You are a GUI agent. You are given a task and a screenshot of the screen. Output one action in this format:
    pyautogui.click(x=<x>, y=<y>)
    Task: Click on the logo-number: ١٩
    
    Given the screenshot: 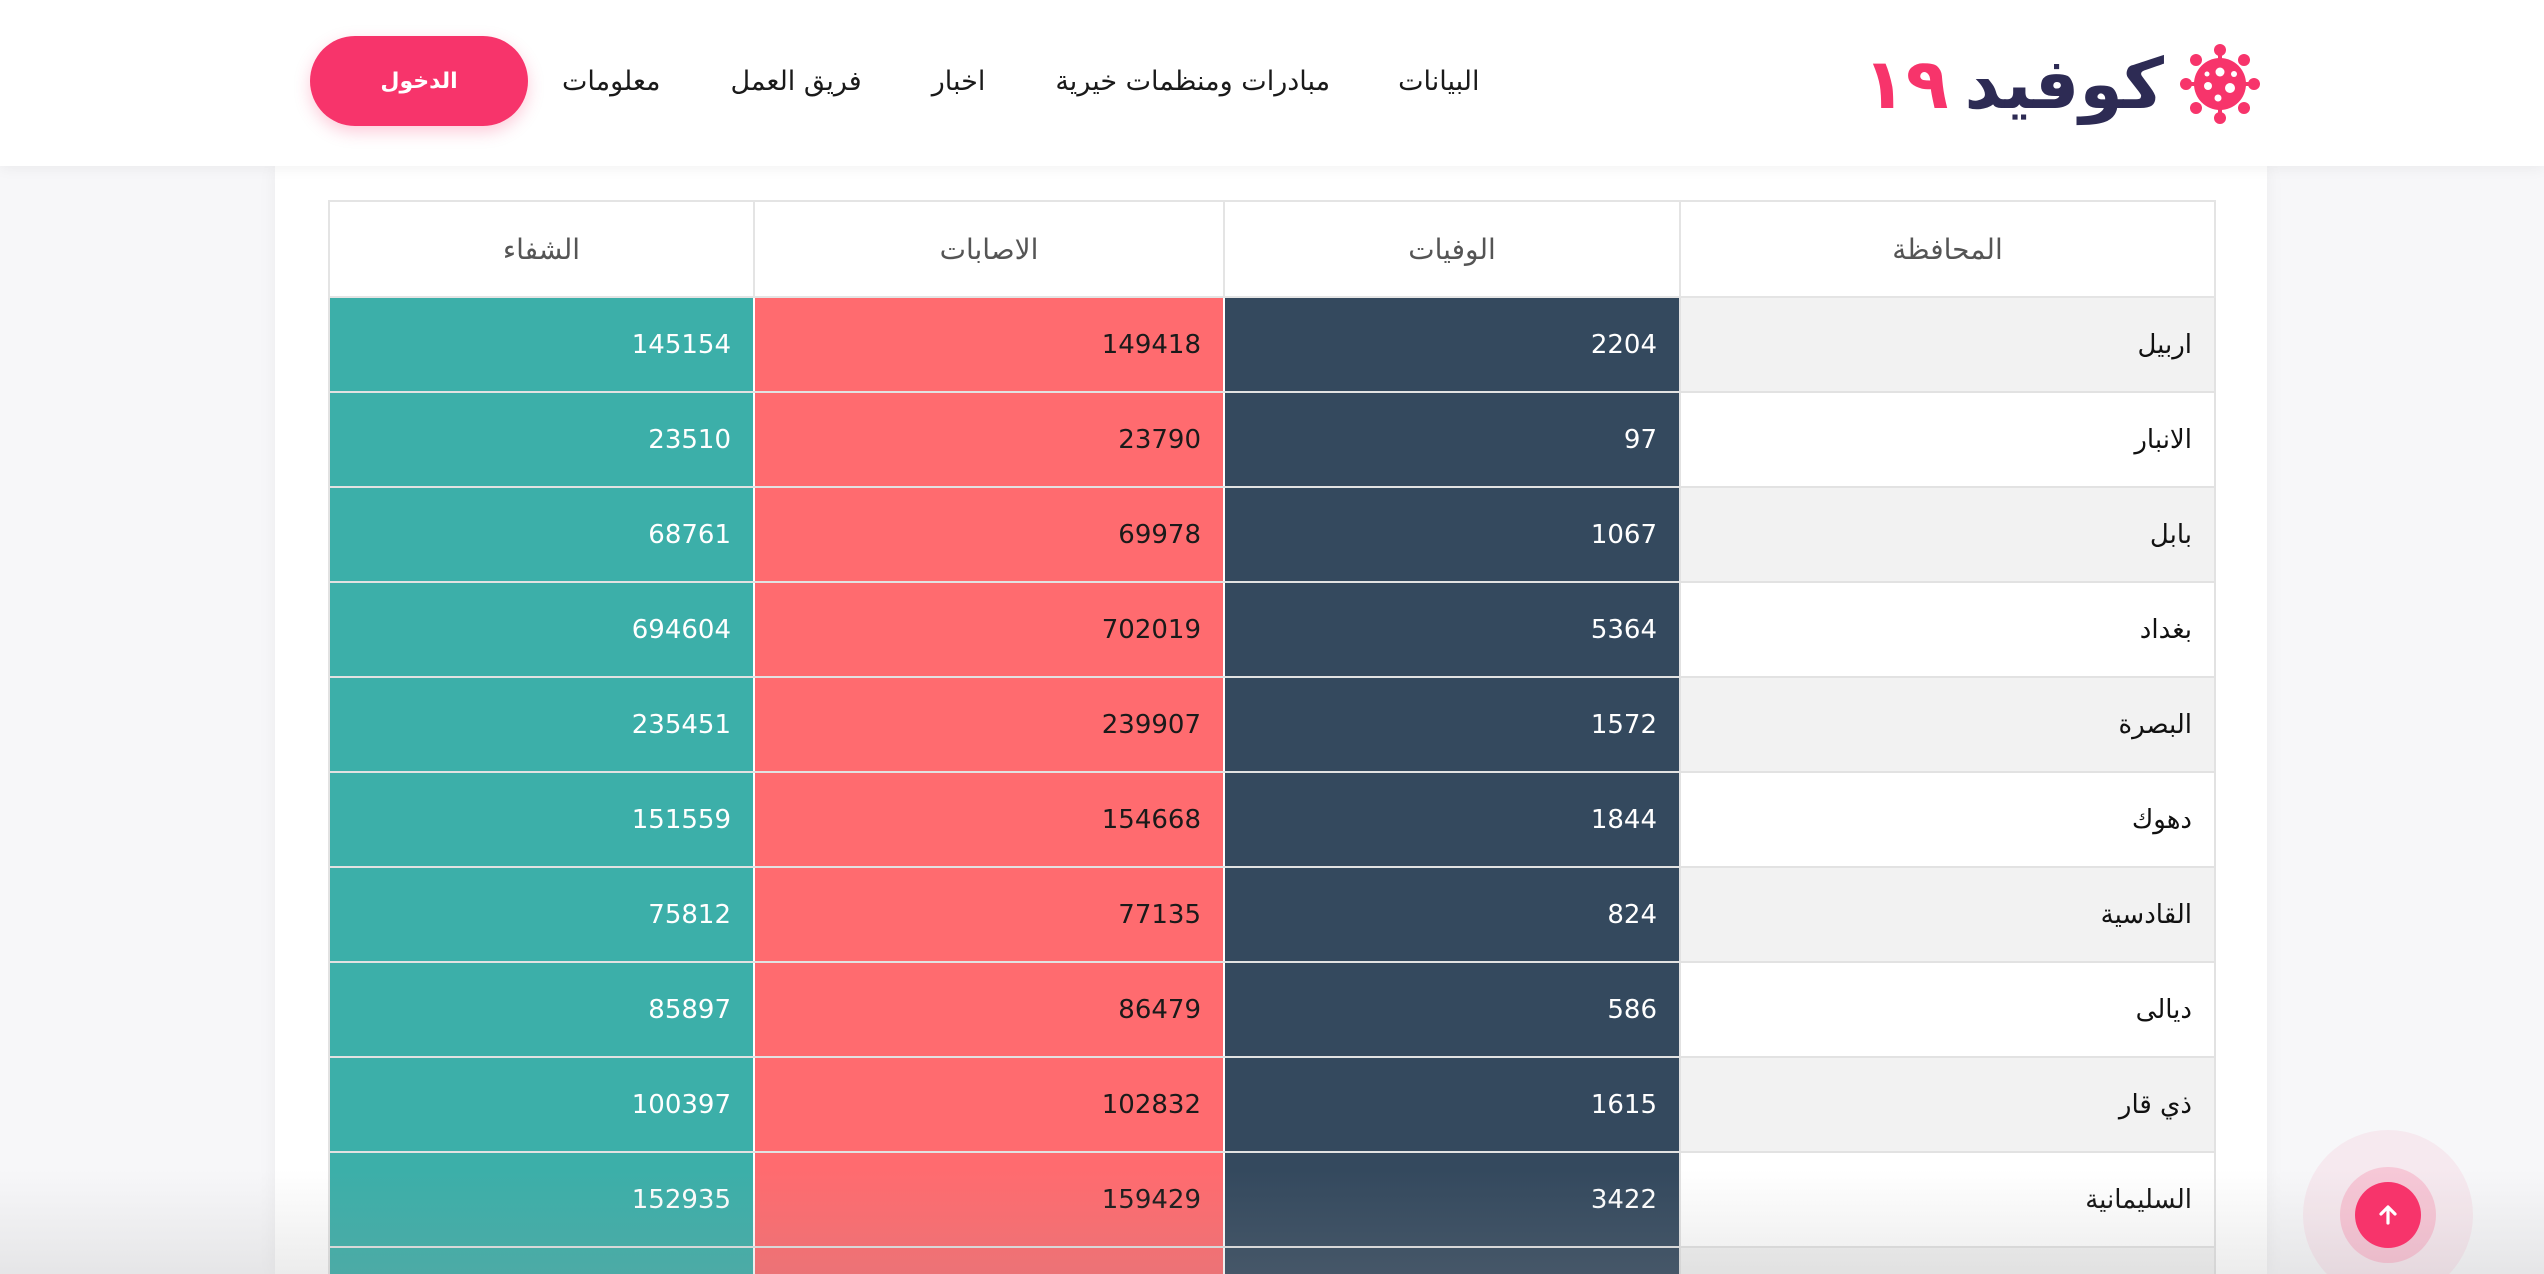 What is the action you would take?
    pyautogui.click(x=1906, y=84)
    